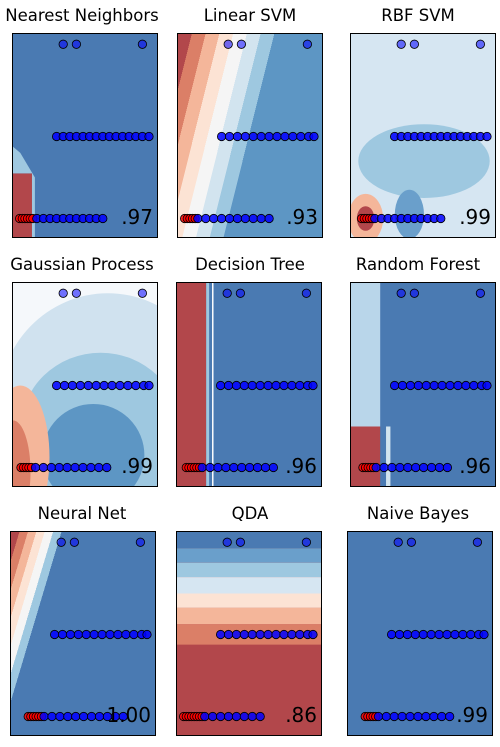 The image size is (500, 747). I want to click on accuracy-score: .97, so click(137, 217).